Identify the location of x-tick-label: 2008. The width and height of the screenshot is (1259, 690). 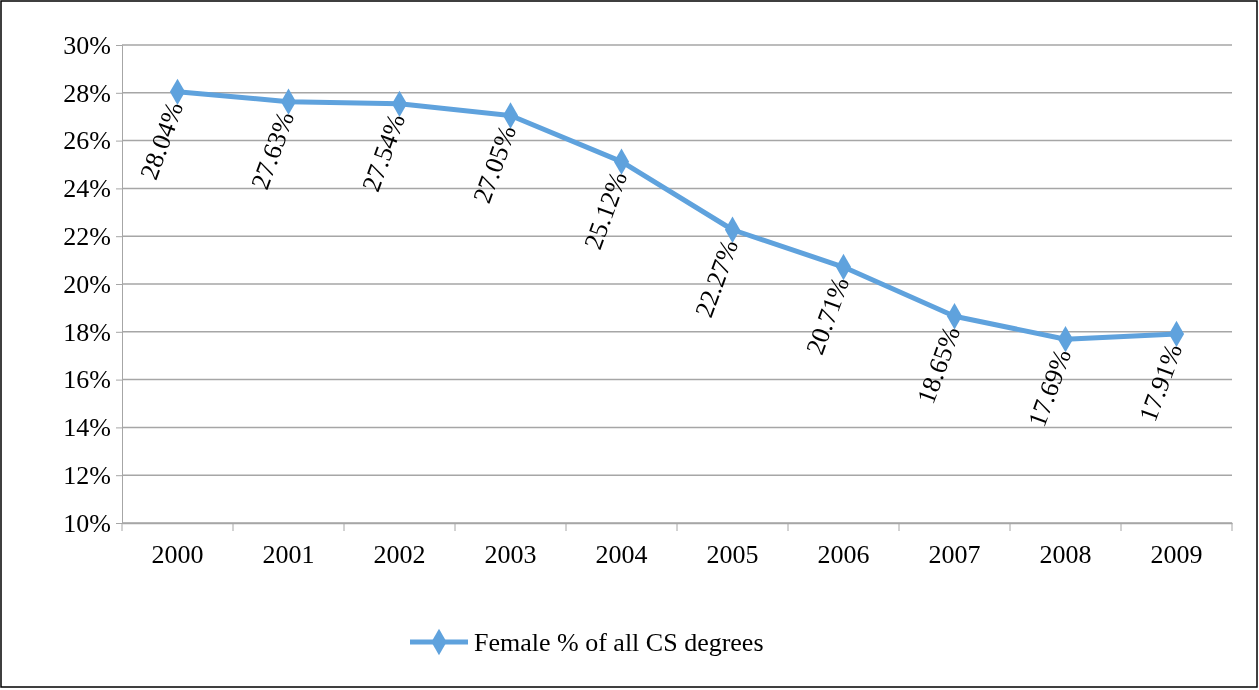
(1065, 555).